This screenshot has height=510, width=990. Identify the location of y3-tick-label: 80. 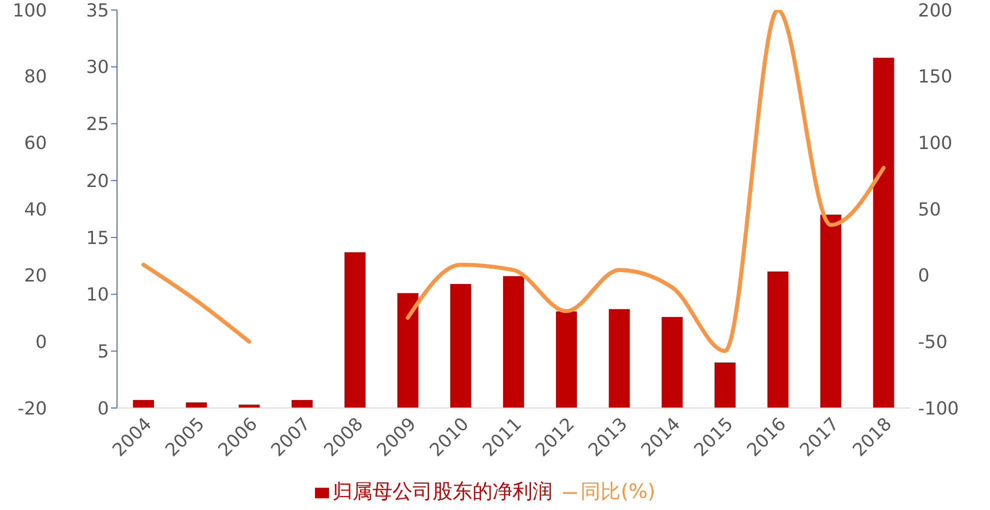
(35, 77).